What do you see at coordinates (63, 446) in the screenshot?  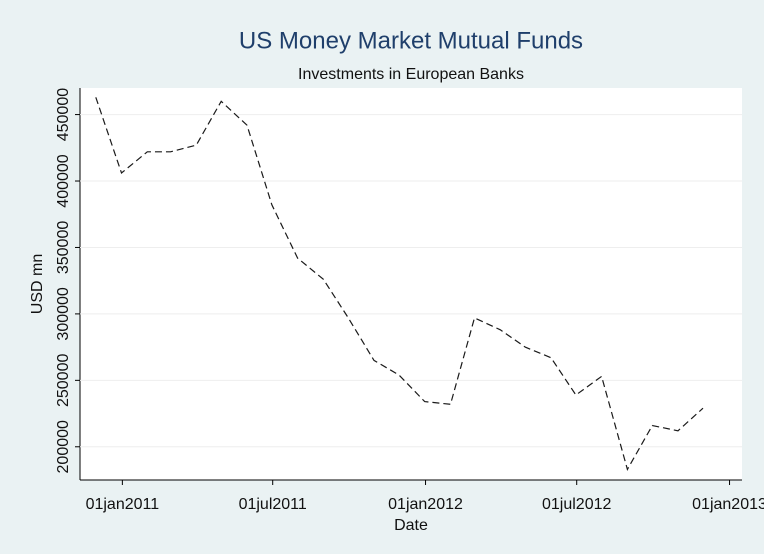 I see `y-tick-label: 200000` at bounding box center [63, 446].